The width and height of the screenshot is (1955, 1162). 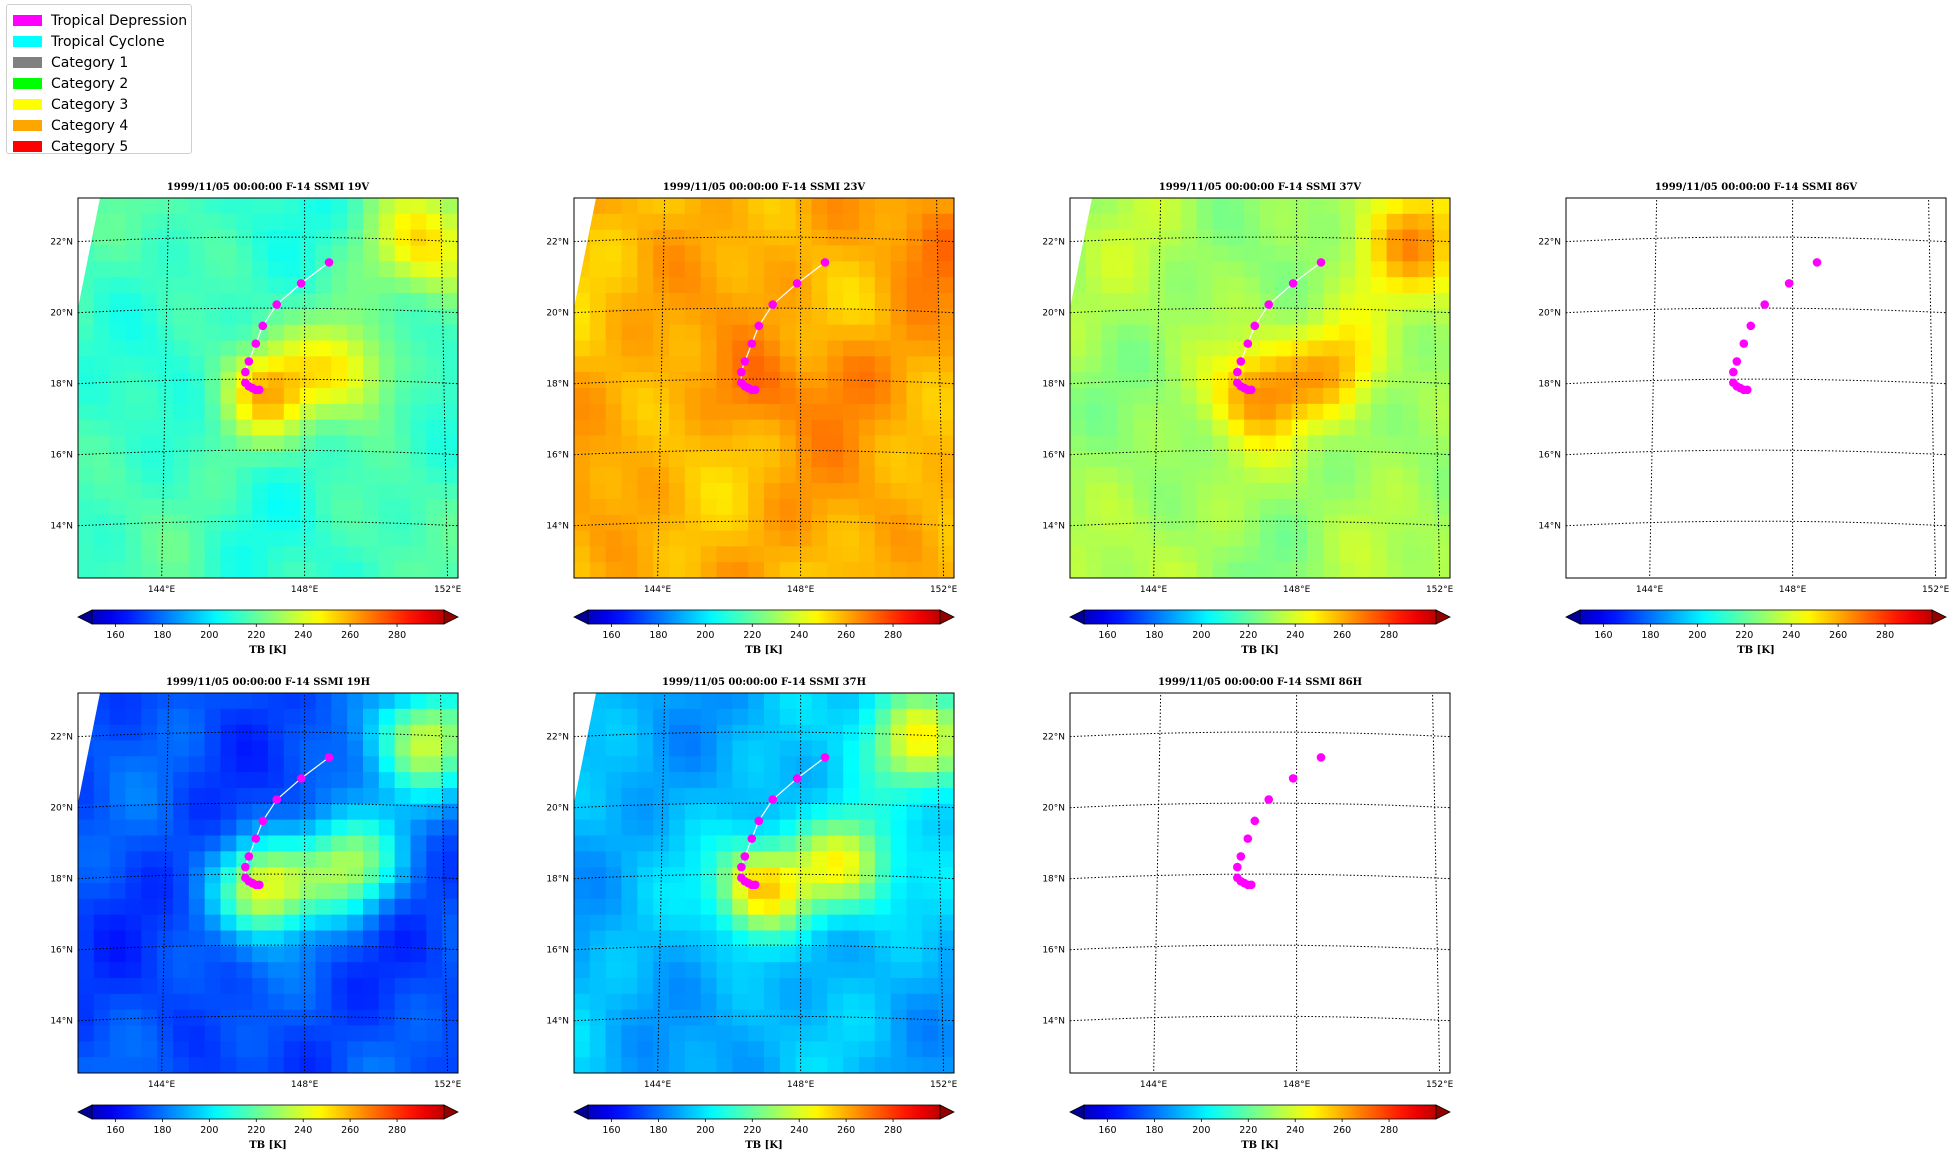 I want to click on colorbar-tick-label: 180, so click(x=1154, y=635).